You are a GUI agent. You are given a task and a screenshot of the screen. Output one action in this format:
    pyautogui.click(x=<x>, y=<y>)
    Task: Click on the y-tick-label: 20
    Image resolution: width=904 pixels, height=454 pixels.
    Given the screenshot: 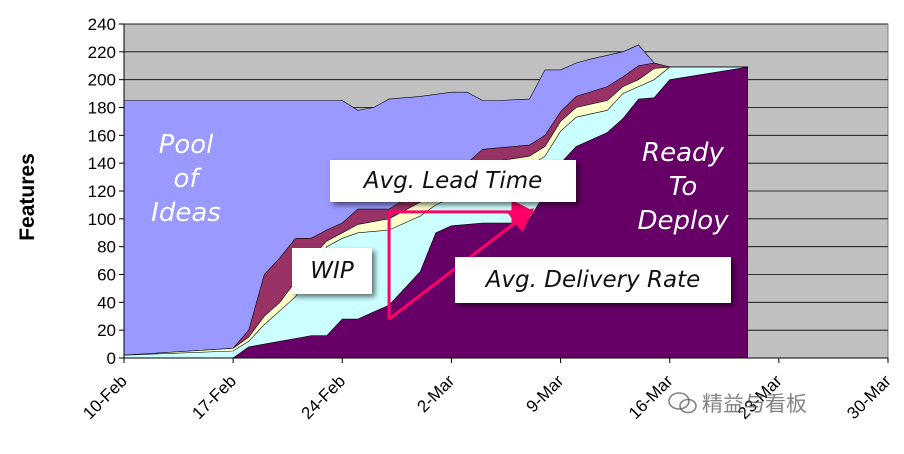 What is the action you would take?
    pyautogui.click(x=106, y=330)
    